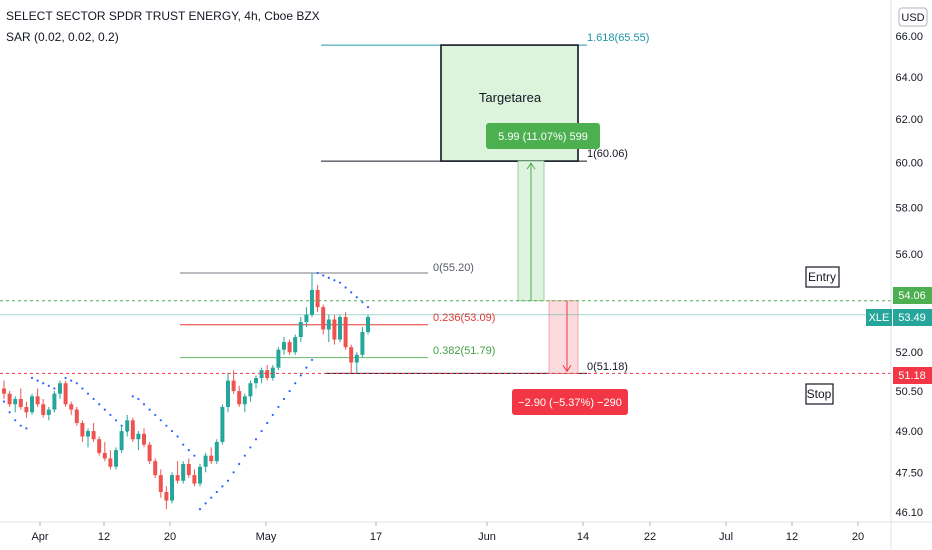  Describe the element at coordinates (909, 120) in the screenshot. I see `y-tick-label: 62.00` at that location.